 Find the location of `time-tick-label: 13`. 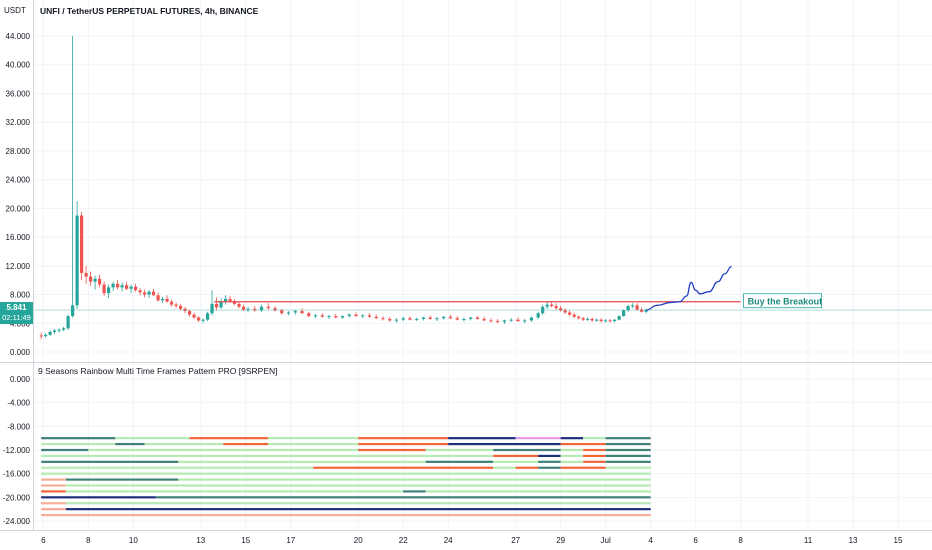

time-tick-label: 13 is located at coordinates (853, 540).